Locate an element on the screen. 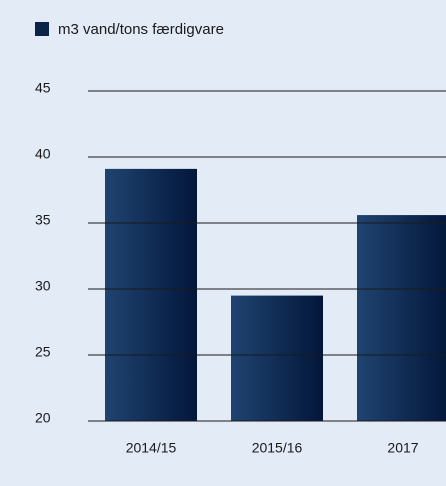 This screenshot has width=446, height=486. y-tick-label: 30 is located at coordinates (43, 286).